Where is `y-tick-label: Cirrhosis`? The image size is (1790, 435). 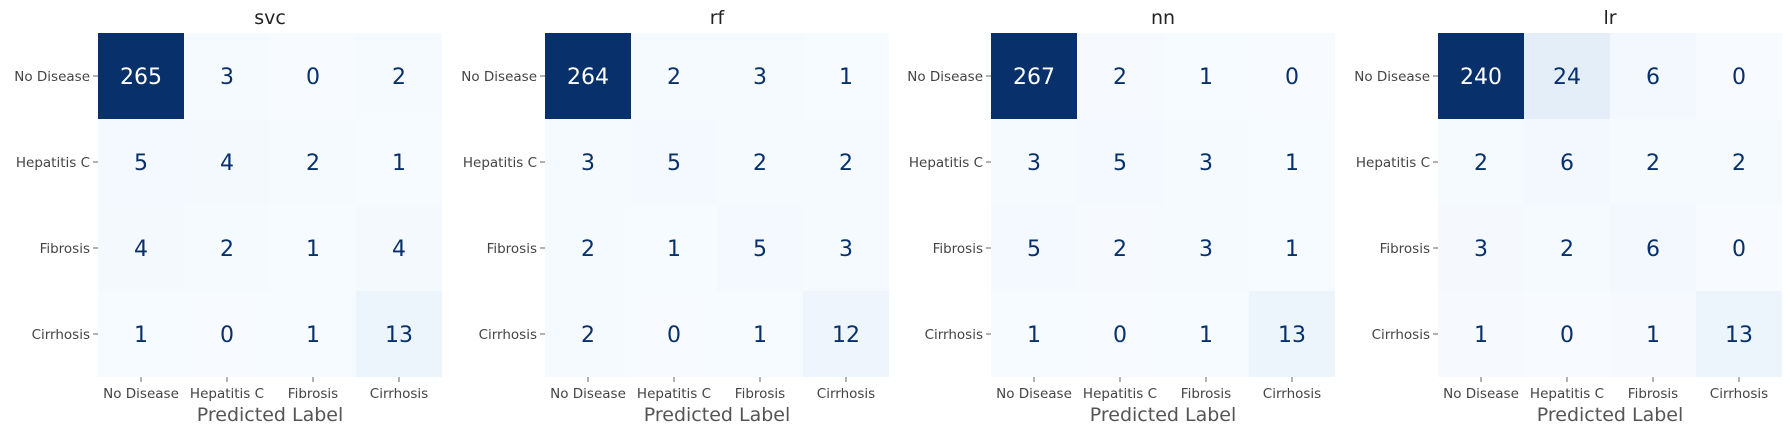
y-tick-label: Cirrhosis is located at coordinates (508, 335).